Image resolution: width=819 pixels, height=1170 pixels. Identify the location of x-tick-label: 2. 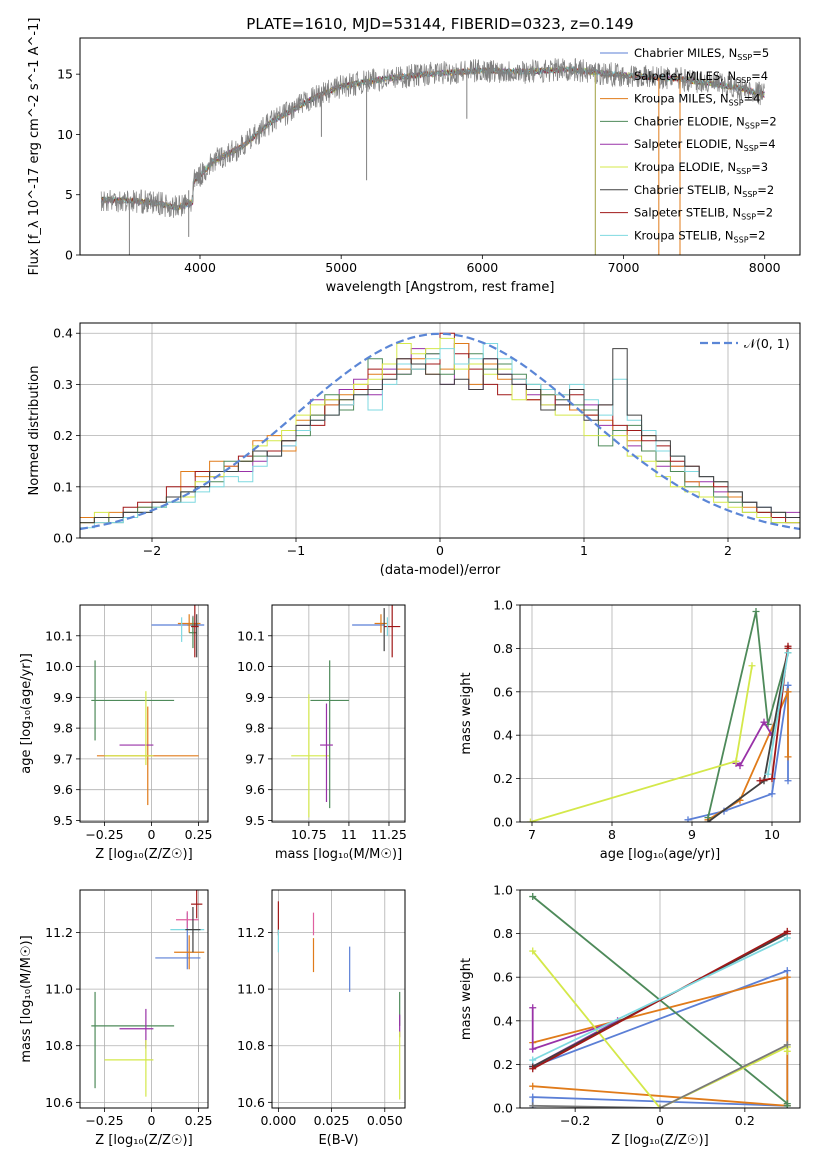
(728, 550).